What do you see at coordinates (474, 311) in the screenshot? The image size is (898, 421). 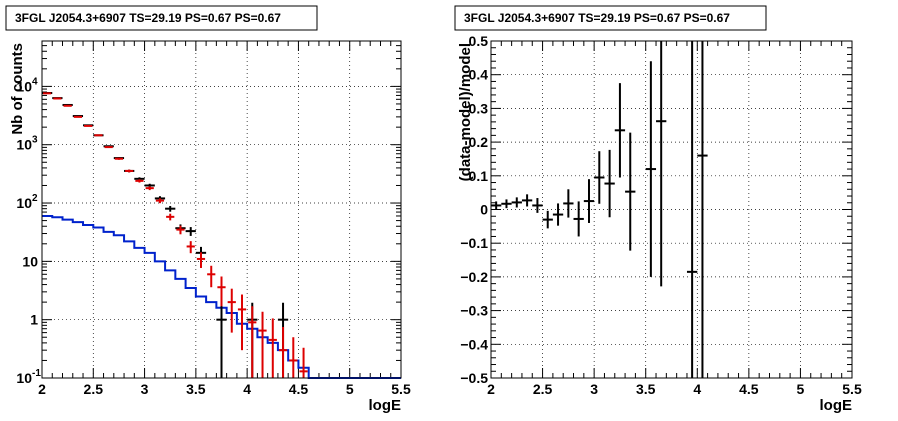 I see `y-tick-label: −0.3` at bounding box center [474, 311].